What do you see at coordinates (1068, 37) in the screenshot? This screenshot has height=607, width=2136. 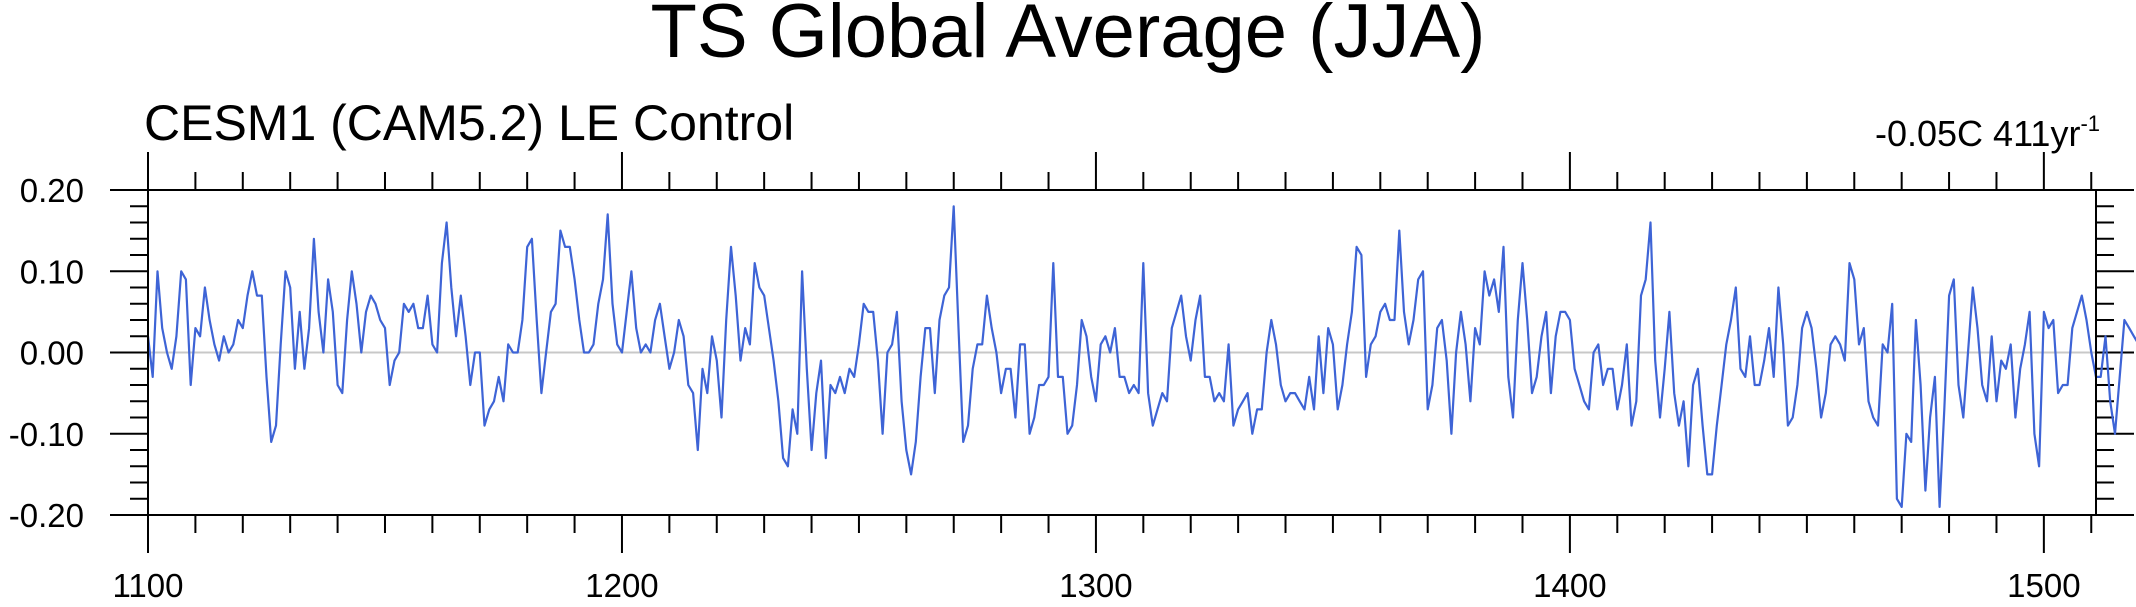 I see `chart-title: TS Global Average (JJA)` at bounding box center [1068, 37].